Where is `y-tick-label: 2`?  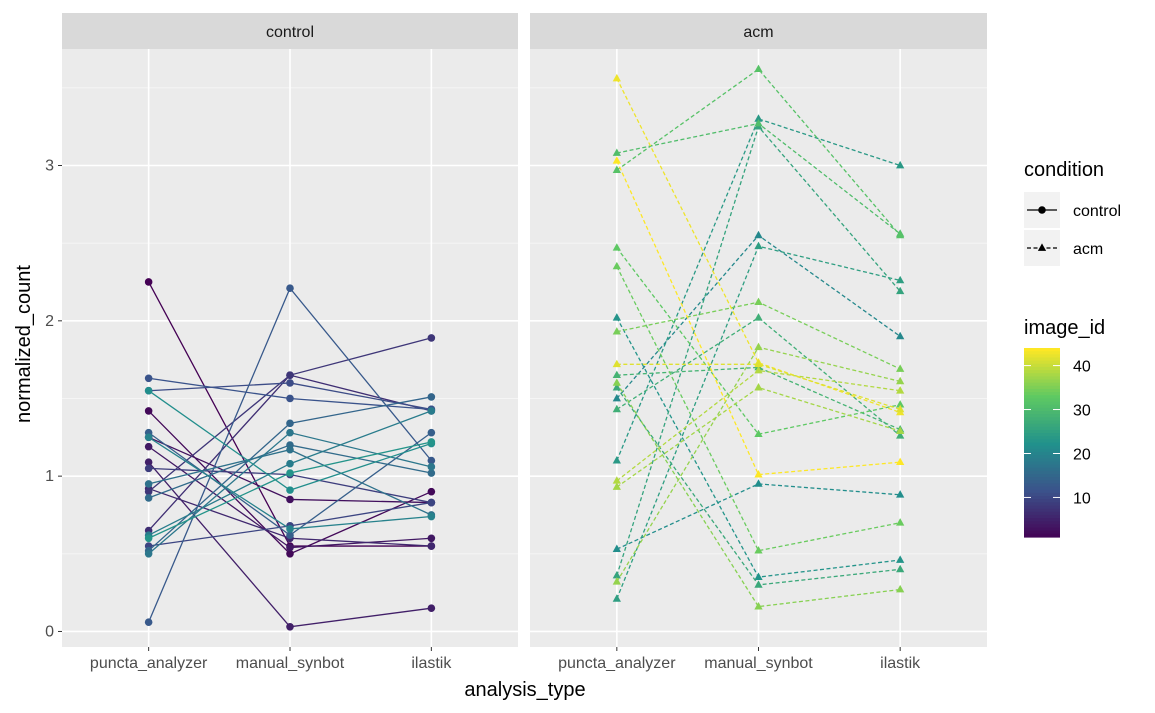 y-tick-label: 2 is located at coordinates (49, 321).